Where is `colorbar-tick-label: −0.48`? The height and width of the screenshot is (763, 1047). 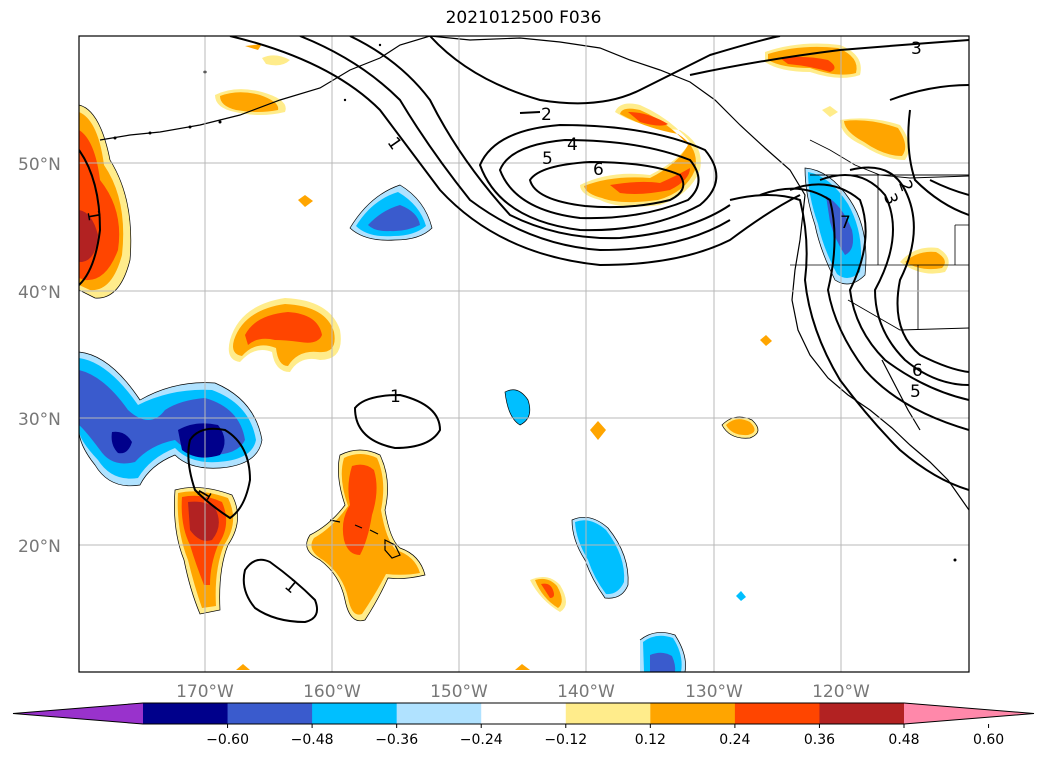 colorbar-tick-label: −0.48 is located at coordinates (312, 740).